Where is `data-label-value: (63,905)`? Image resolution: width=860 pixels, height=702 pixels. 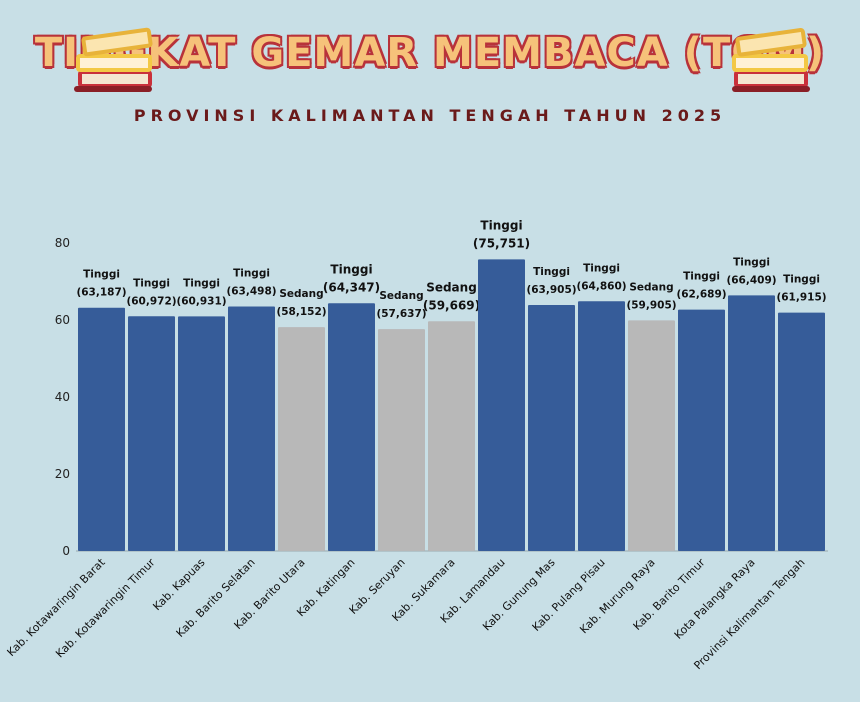
data-label-value: (63,905) is located at coordinates (551, 290).